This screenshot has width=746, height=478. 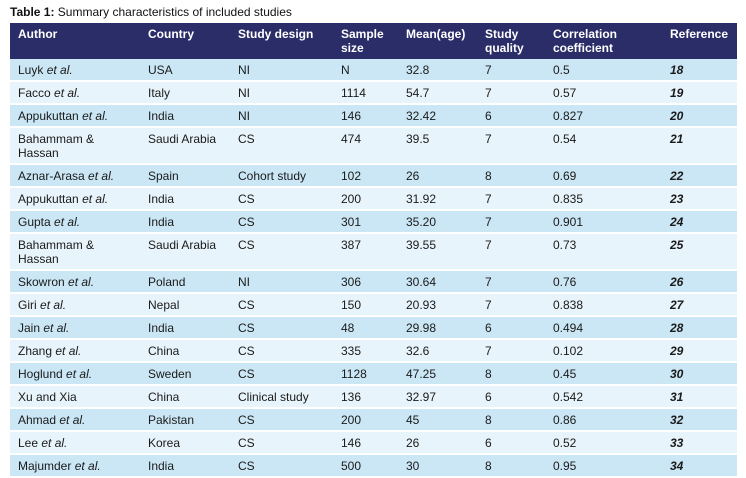 What do you see at coordinates (365, 305) in the screenshot?
I see `sample-cell: 150` at bounding box center [365, 305].